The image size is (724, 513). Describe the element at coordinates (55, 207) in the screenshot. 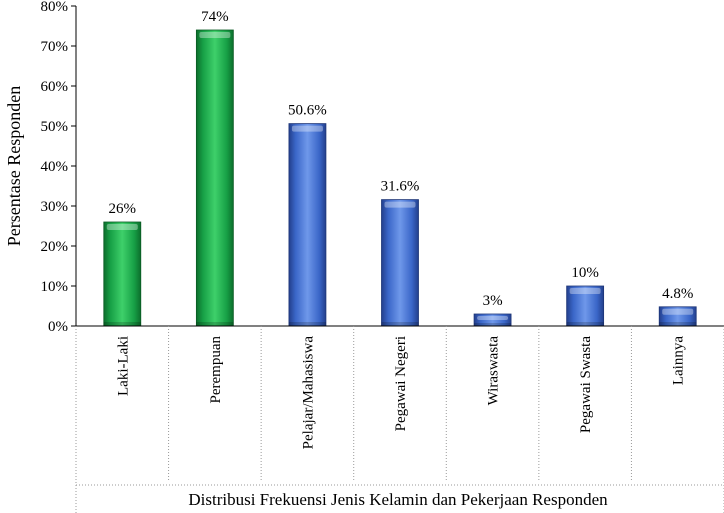

I see `y-tick-label: 30%` at that location.